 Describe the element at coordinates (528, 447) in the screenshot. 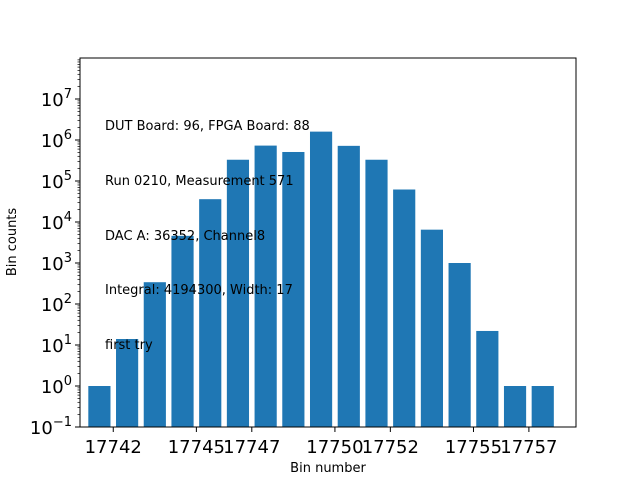

I see `x-tick-label: 17757` at that location.